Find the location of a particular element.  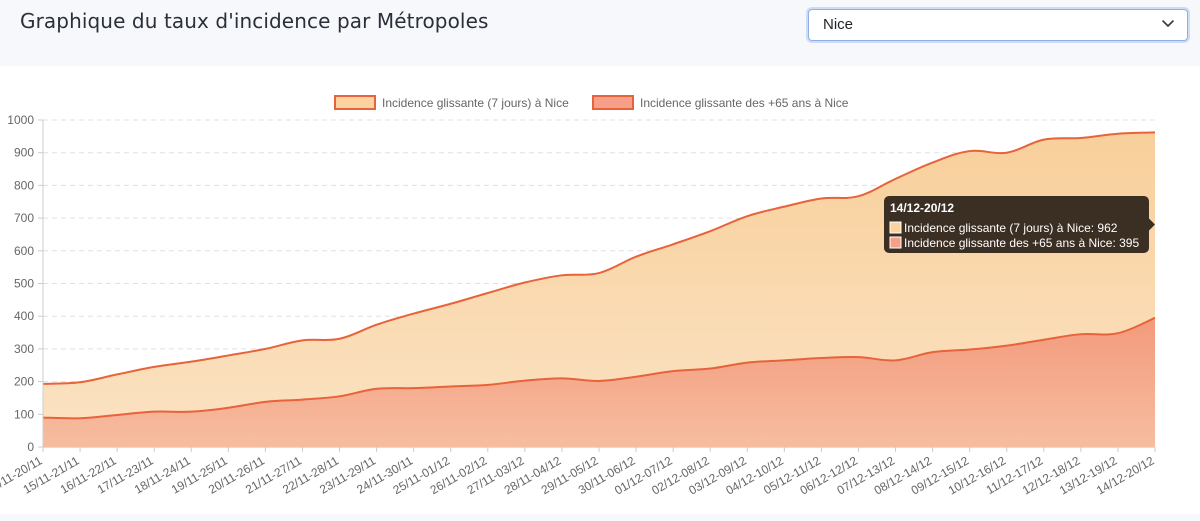

legend-label-2: Incidence glissante des +65 ans à Nice is located at coordinates (744, 103).